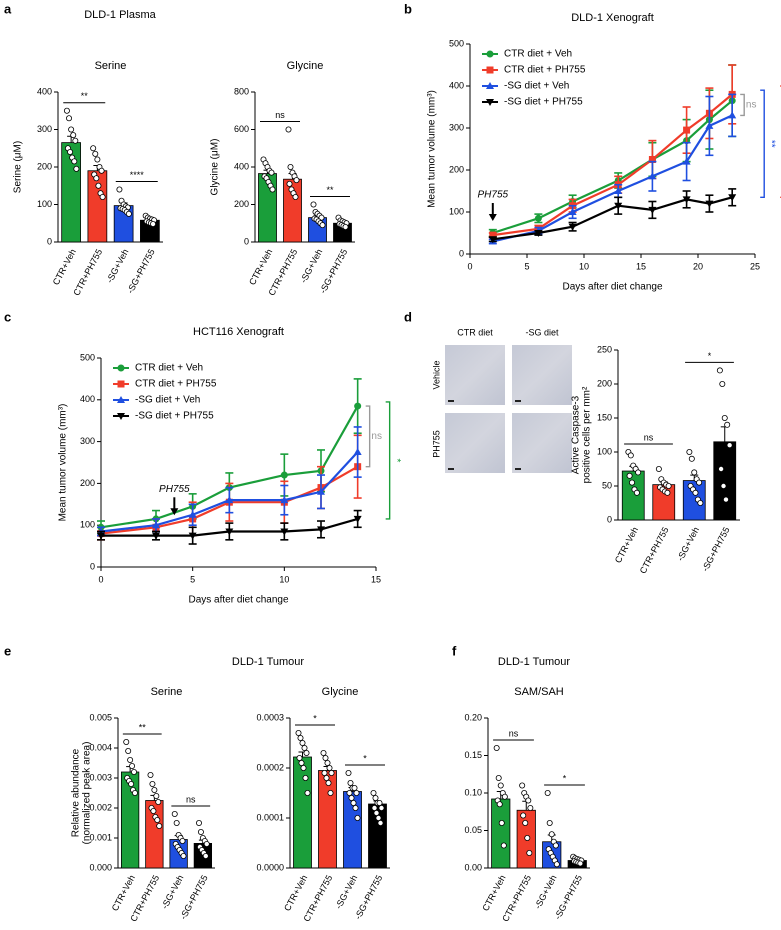 This screenshot has width=781, height=930. What do you see at coordinates (7, 316) in the screenshot?
I see `panel-letter: c` at bounding box center [7, 316].